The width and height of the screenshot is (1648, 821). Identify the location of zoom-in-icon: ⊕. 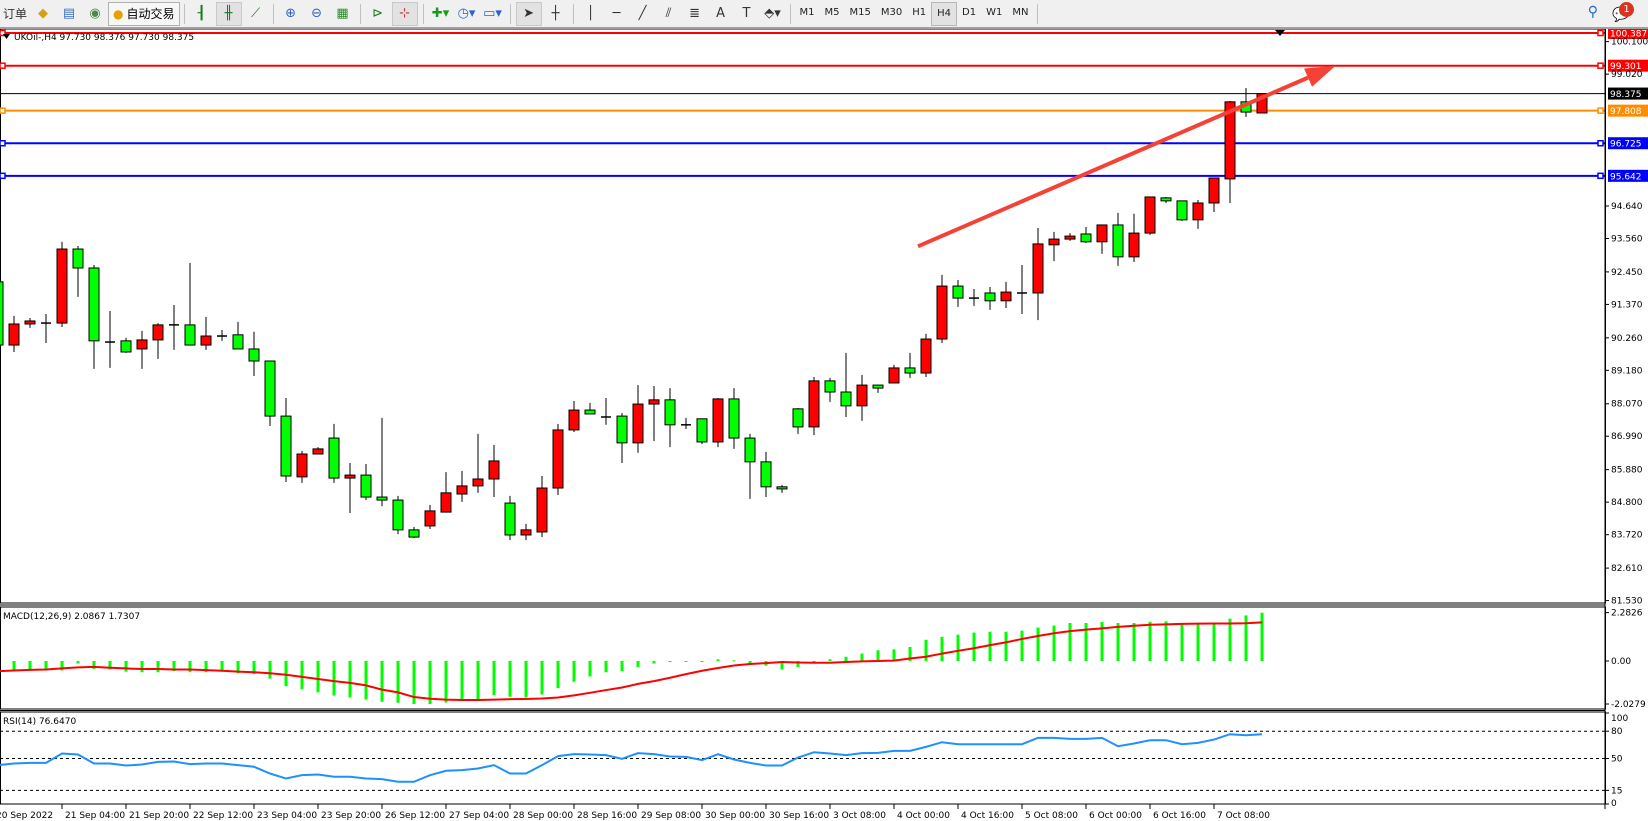
(290, 13).